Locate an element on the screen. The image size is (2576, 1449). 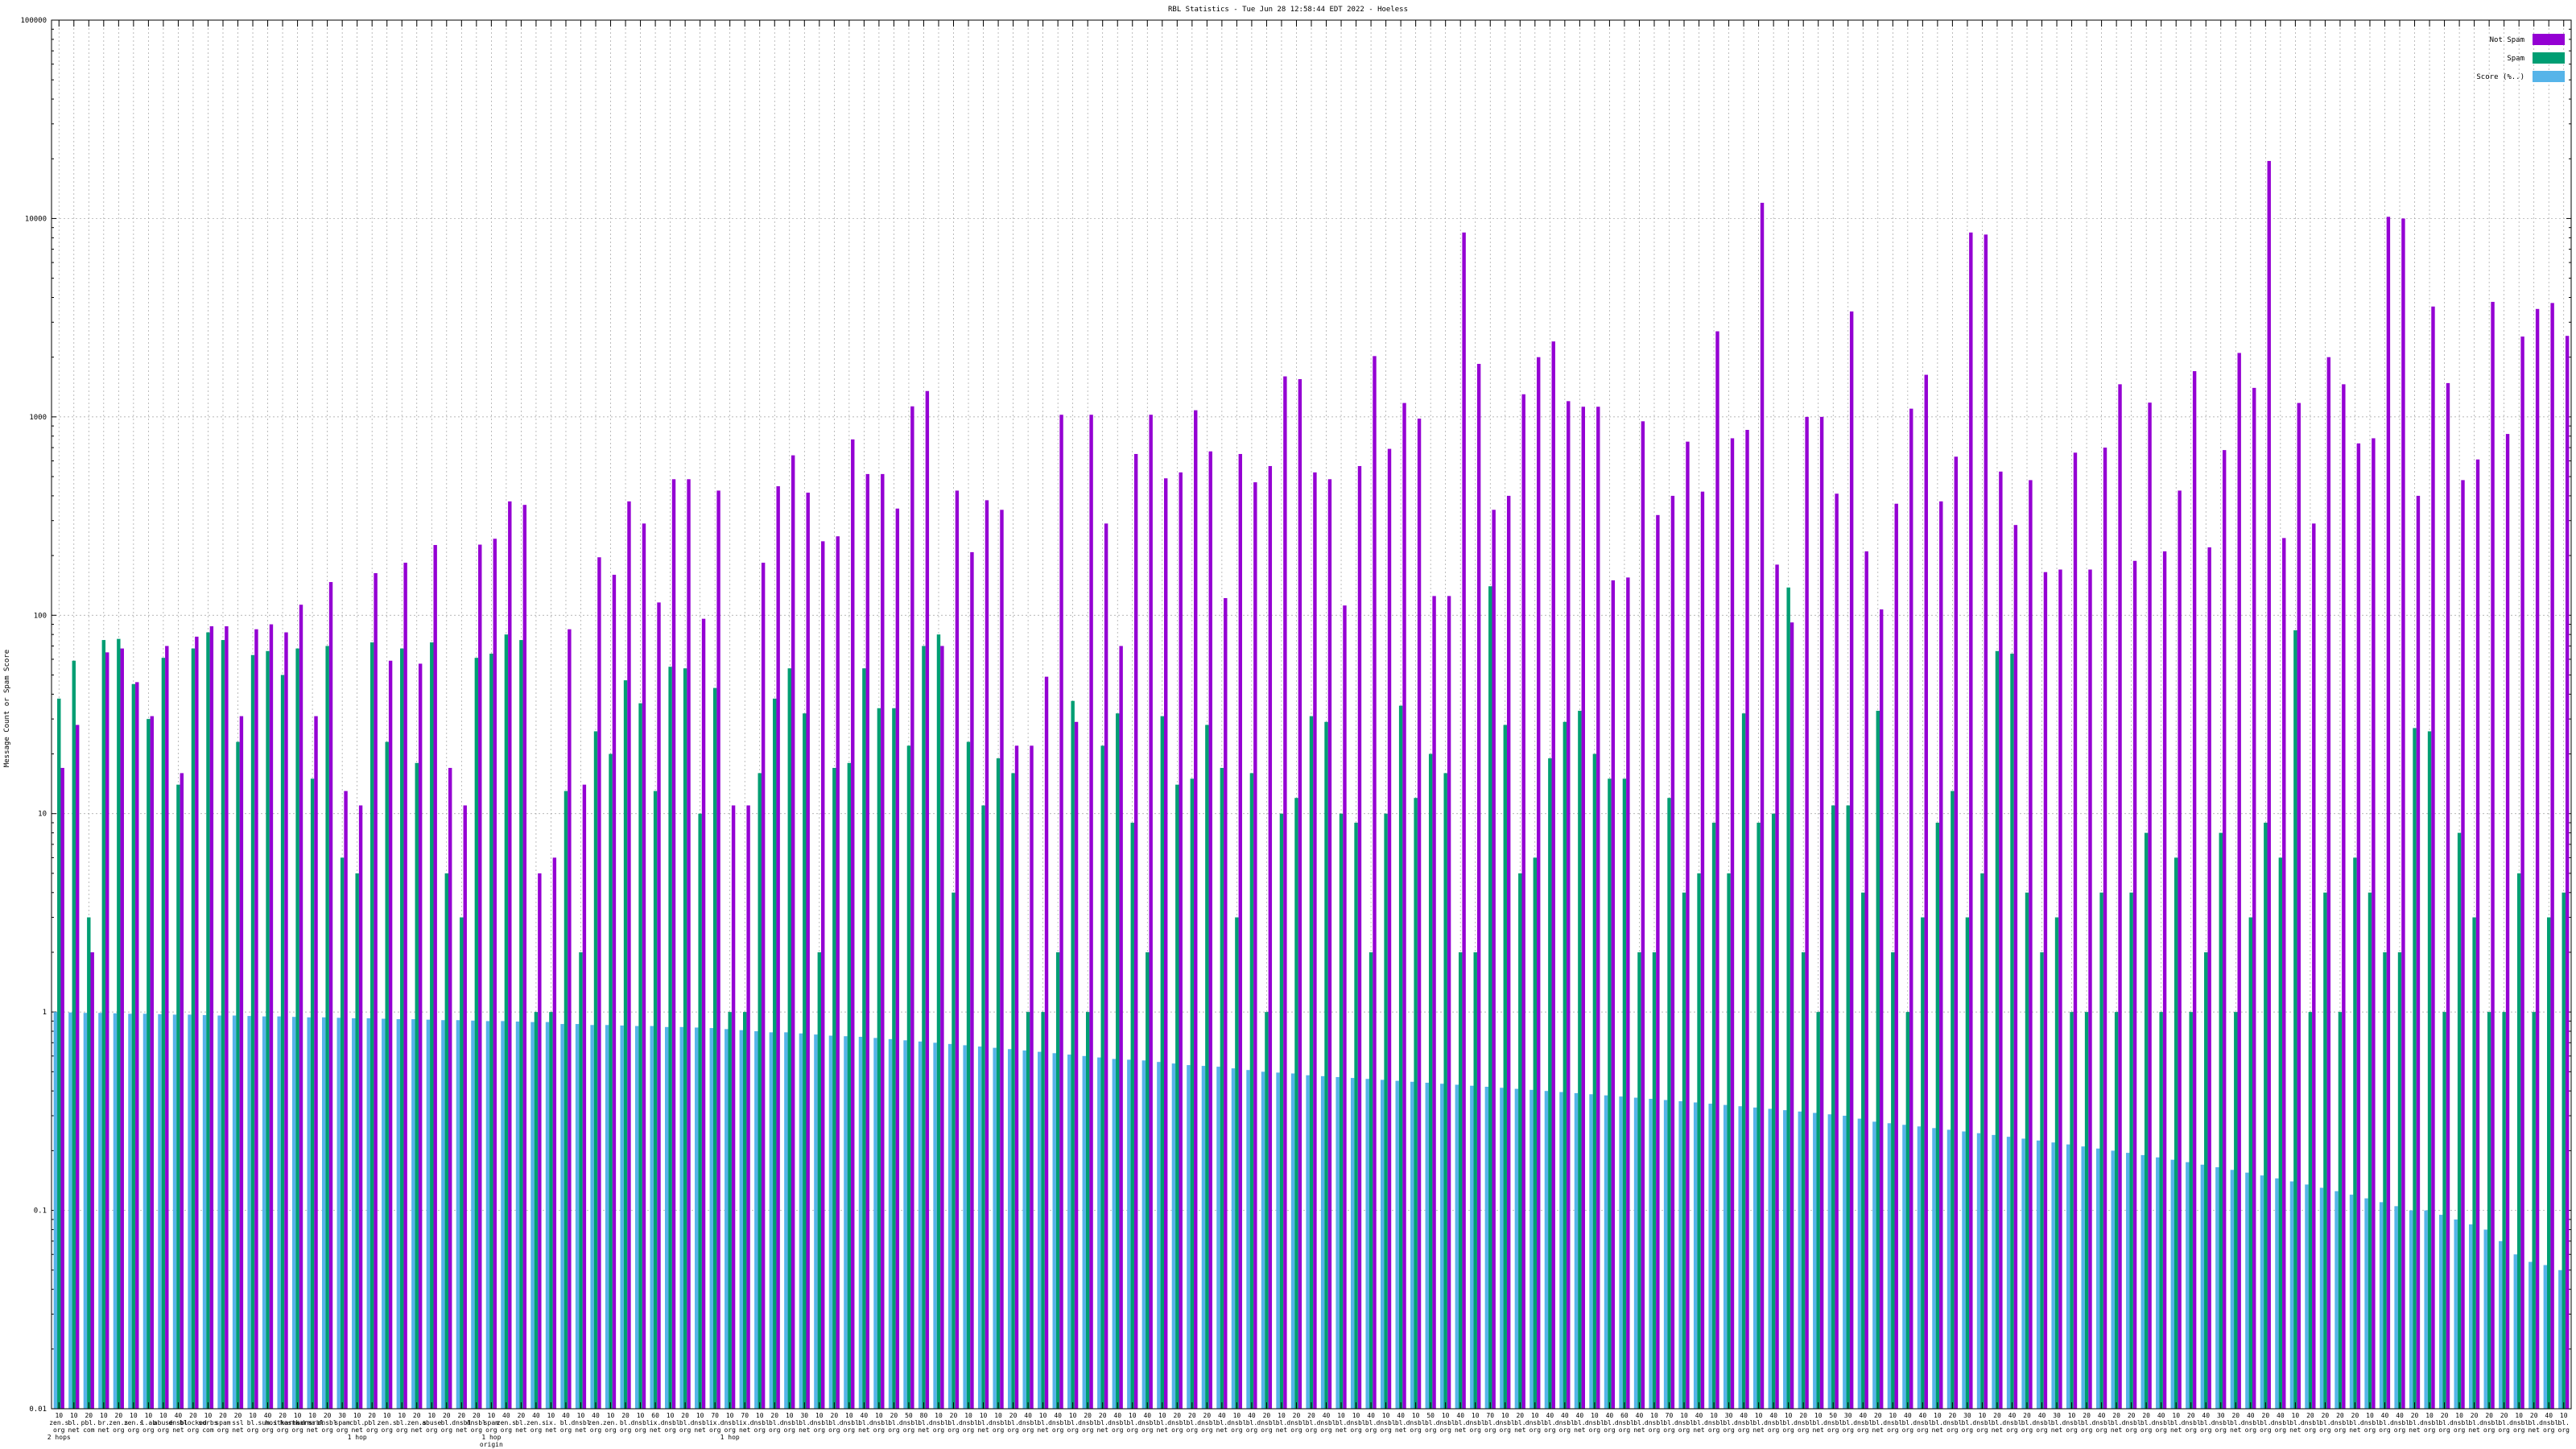
x-tick-label: blocked is located at coordinates (193, 1422).